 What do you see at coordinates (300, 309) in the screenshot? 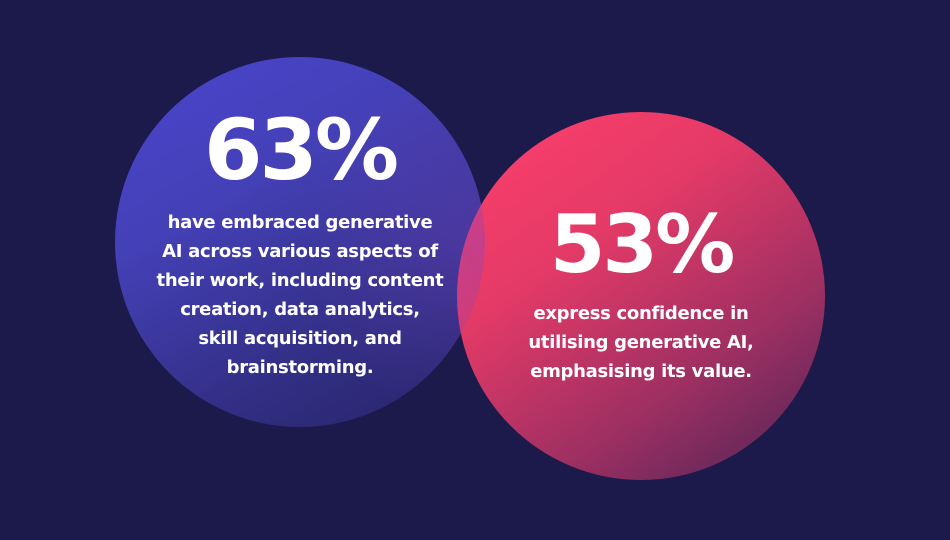
I see `stat-description-line: creation, data analytics,` at bounding box center [300, 309].